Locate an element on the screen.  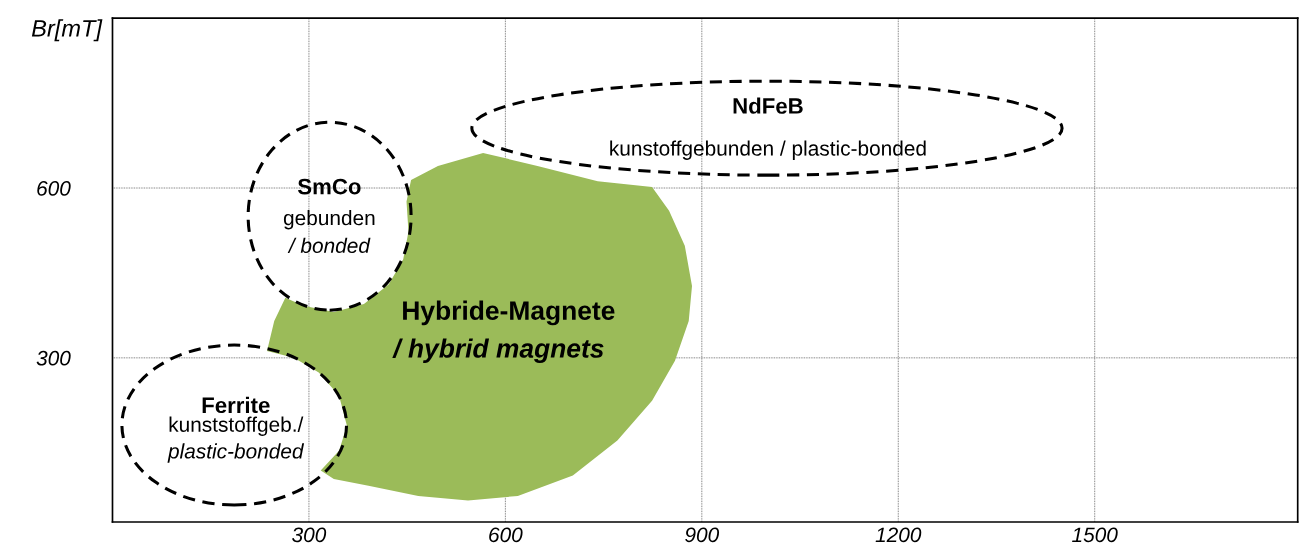
x-tick-label: 1500 is located at coordinates (1095, 535).